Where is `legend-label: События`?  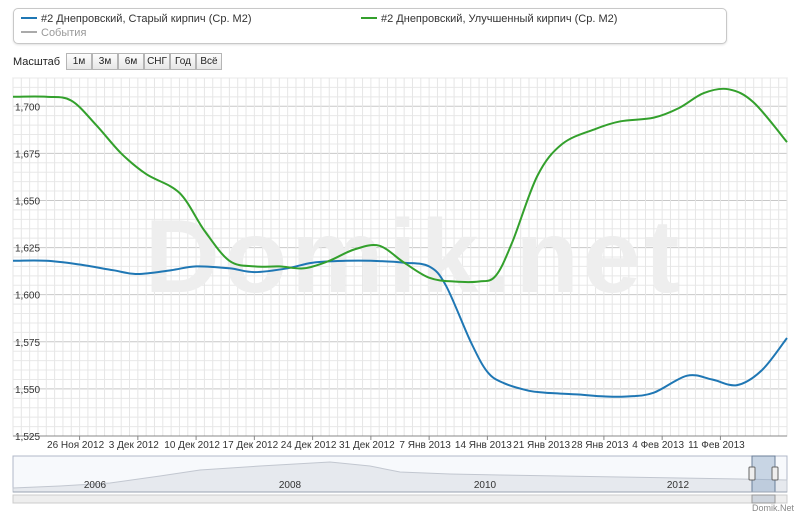
legend-label: События is located at coordinates (64, 33).